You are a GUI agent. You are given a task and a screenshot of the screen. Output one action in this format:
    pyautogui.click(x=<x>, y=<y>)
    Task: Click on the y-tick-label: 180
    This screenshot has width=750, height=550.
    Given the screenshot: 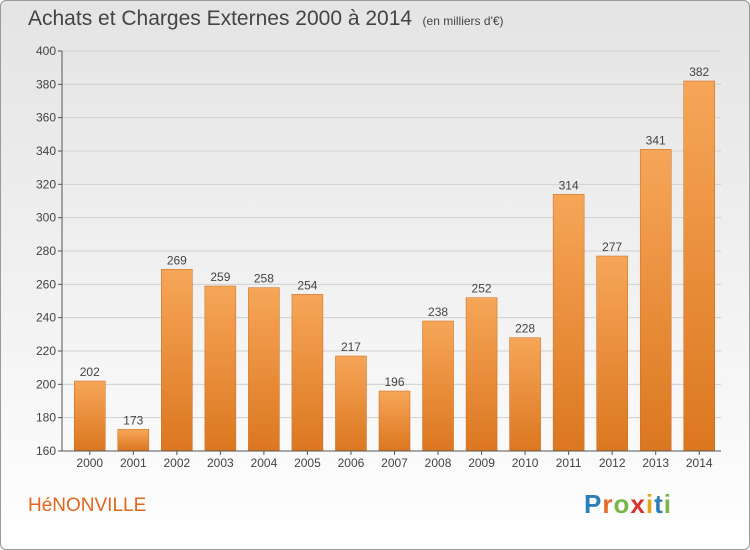 What is the action you would take?
    pyautogui.click(x=46, y=418)
    